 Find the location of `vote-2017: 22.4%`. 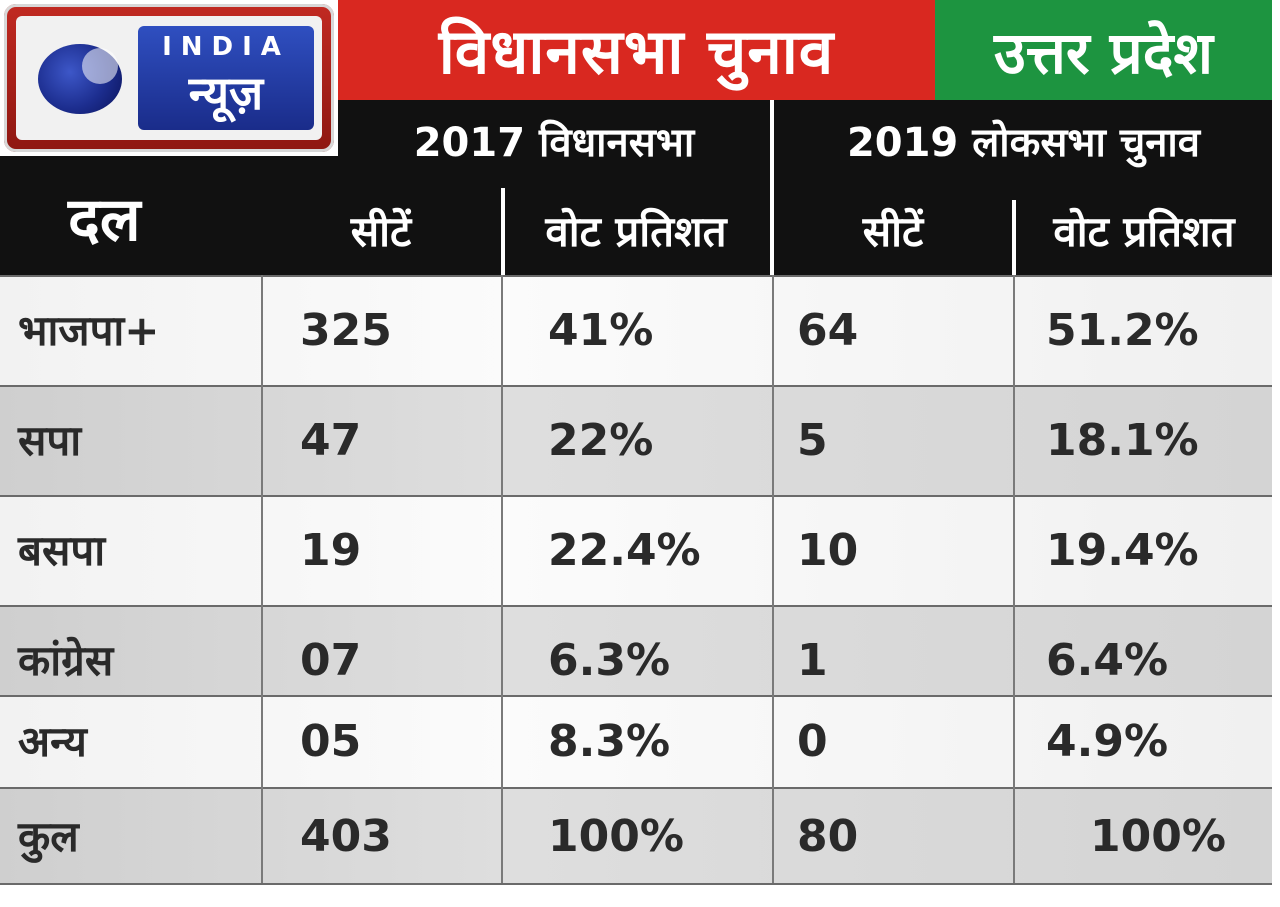

vote-2017: 22.4% is located at coordinates (624, 550).